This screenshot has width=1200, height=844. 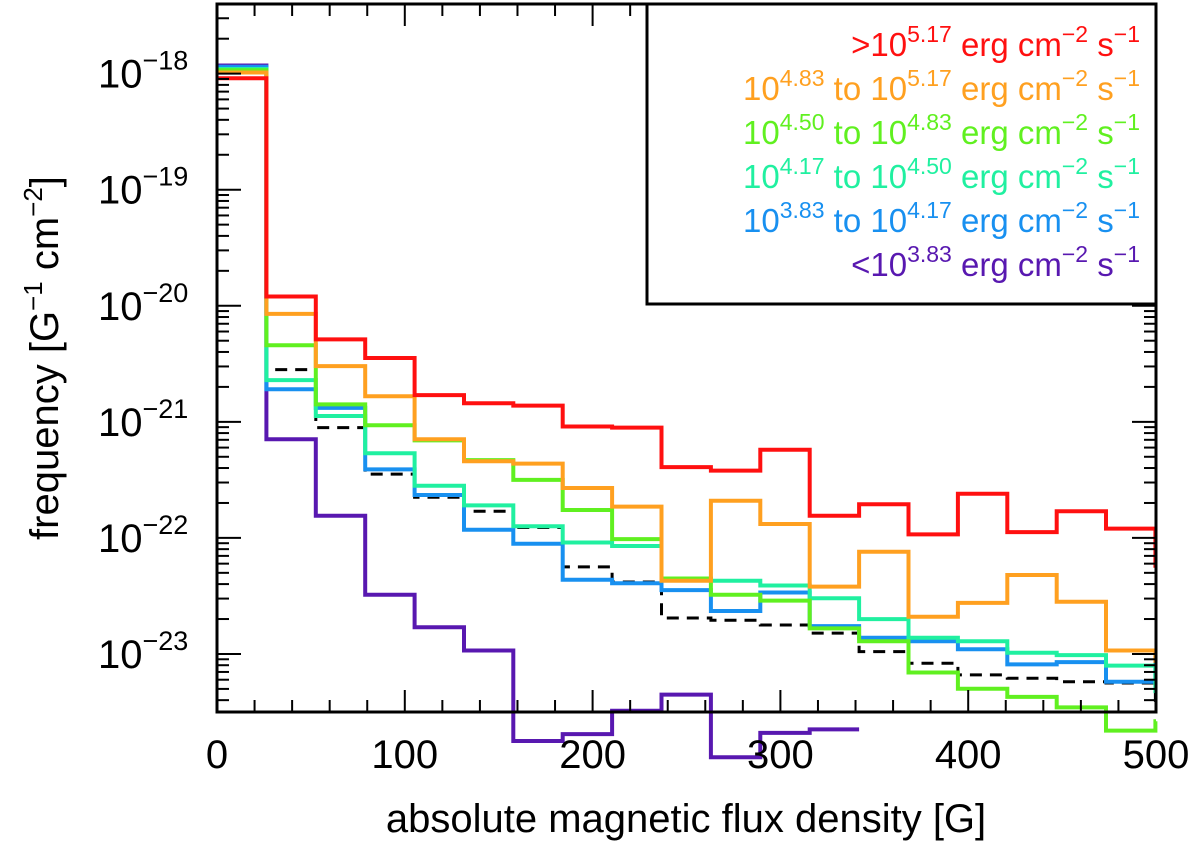 What do you see at coordinates (1156, 755) in the screenshot?
I see `x-tick-label: 500` at bounding box center [1156, 755].